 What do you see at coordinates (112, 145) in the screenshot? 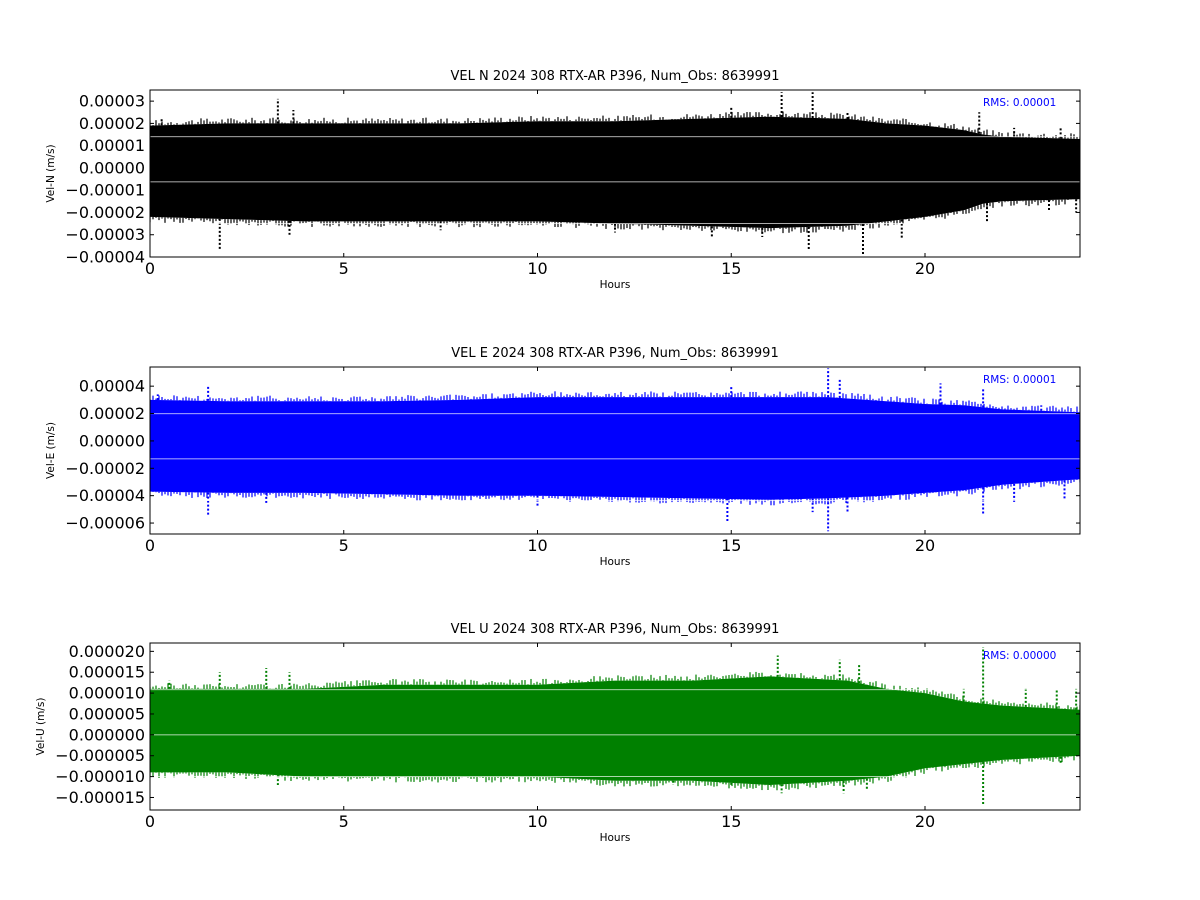
I see `y-tick-label: 0.00001` at bounding box center [112, 145].